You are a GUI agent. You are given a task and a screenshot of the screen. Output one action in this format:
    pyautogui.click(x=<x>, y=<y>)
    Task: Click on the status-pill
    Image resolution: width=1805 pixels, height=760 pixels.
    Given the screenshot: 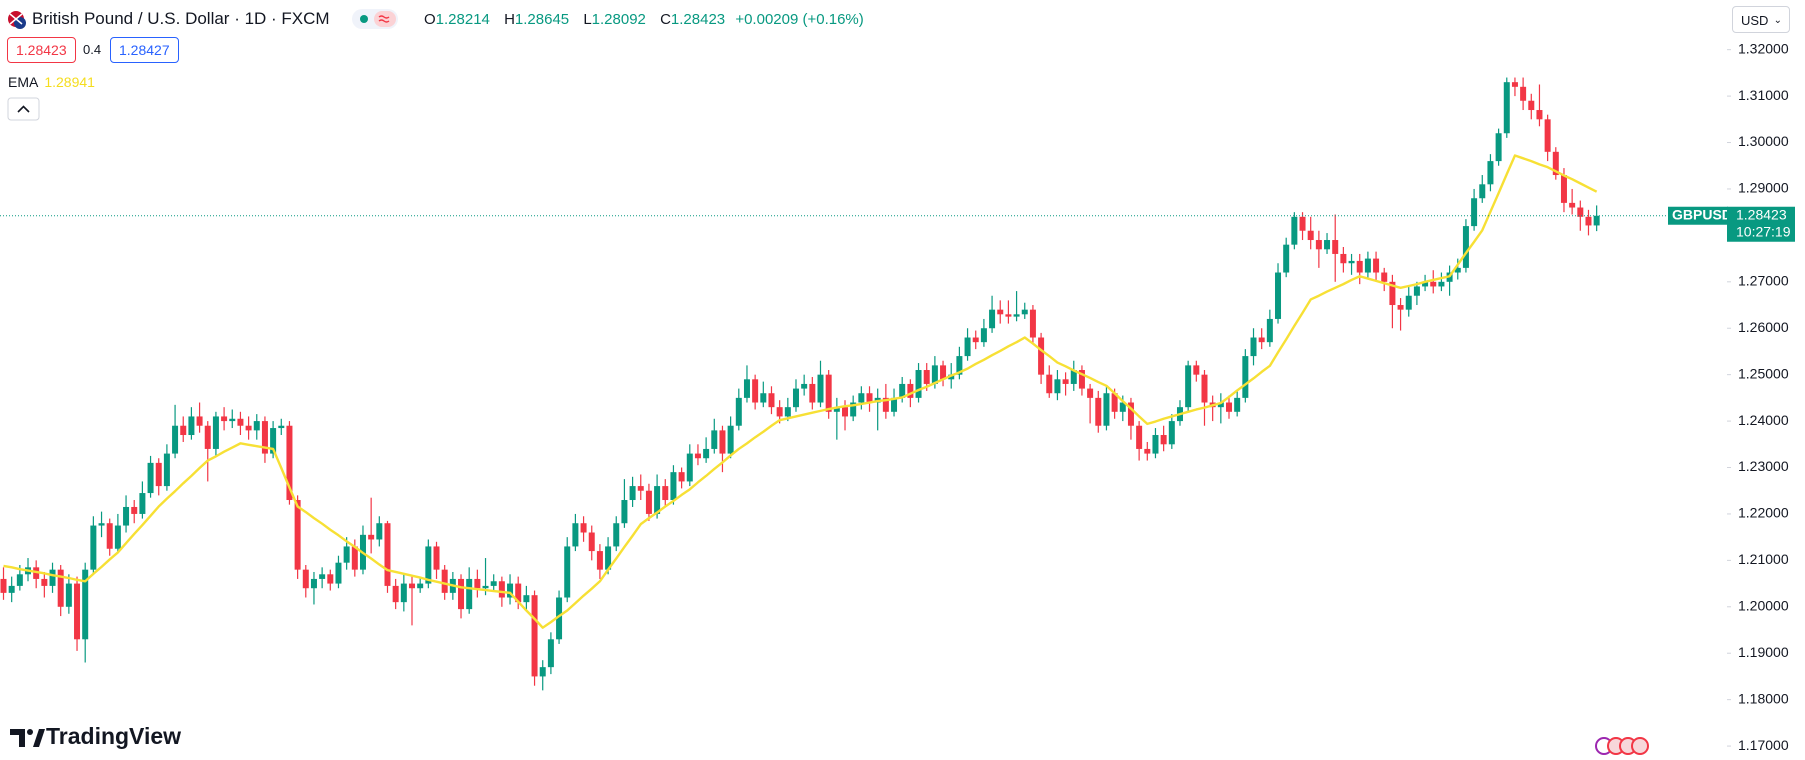 What is the action you would take?
    pyautogui.click(x=375, y=19)
    